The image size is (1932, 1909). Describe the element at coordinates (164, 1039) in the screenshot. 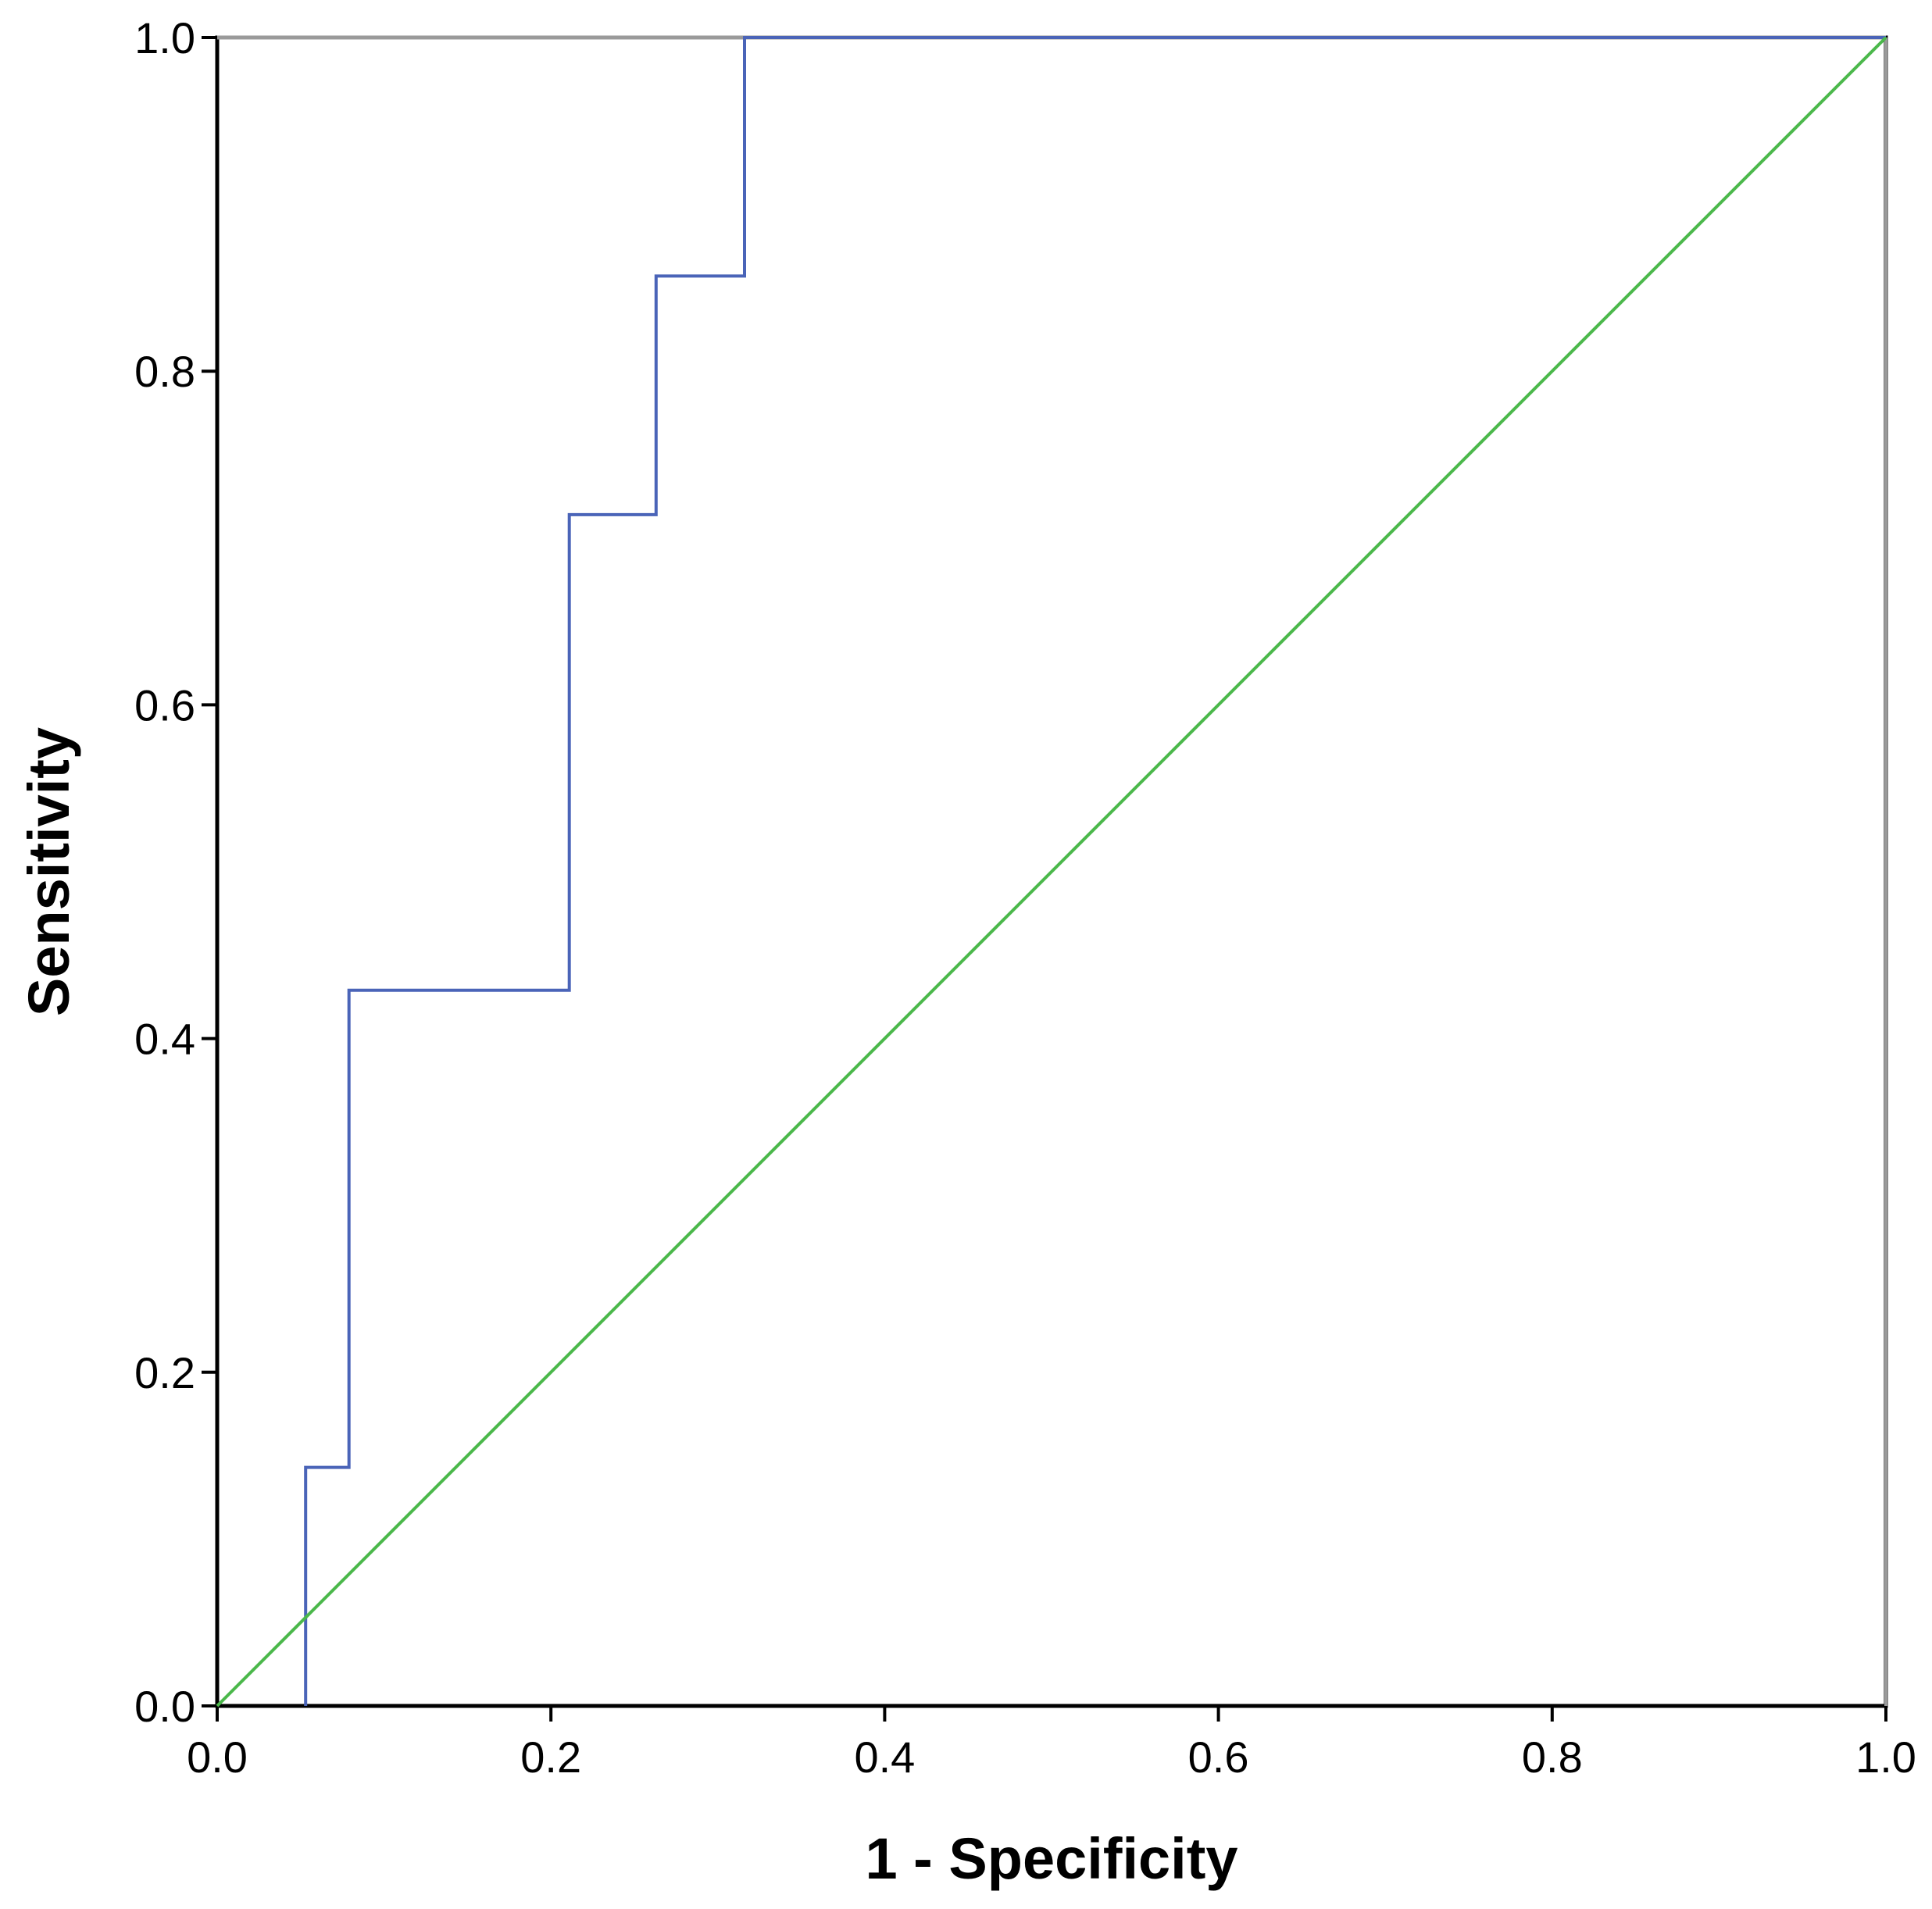

I see `y-tick-label: 0.4` at that location.